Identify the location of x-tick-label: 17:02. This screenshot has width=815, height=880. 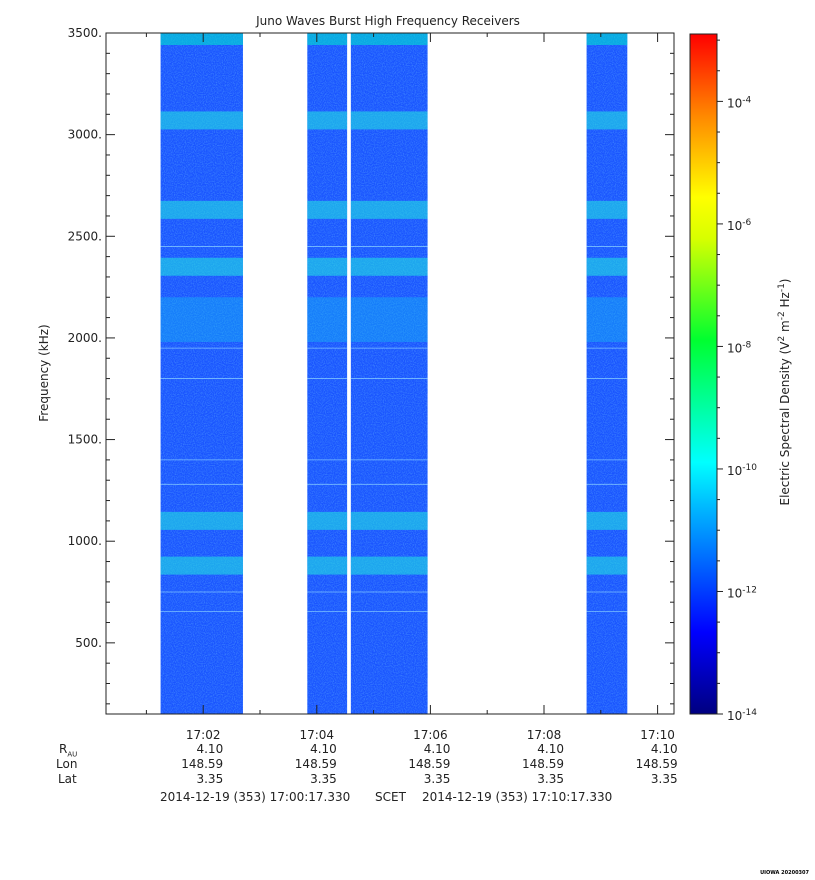
(203, 735).